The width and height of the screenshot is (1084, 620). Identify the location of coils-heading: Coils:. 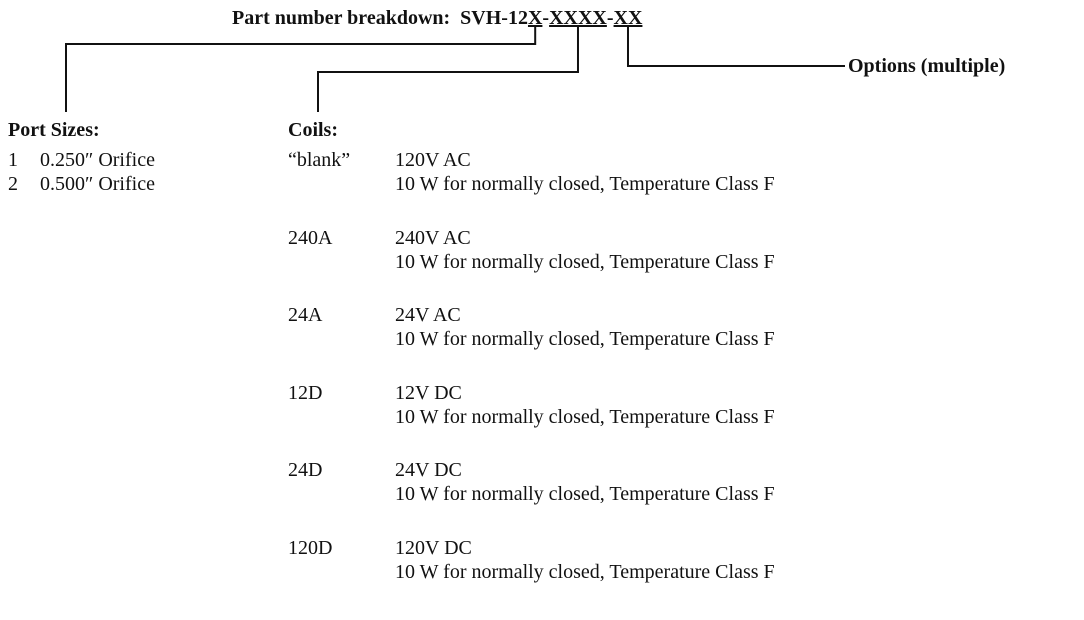
(313, 130).